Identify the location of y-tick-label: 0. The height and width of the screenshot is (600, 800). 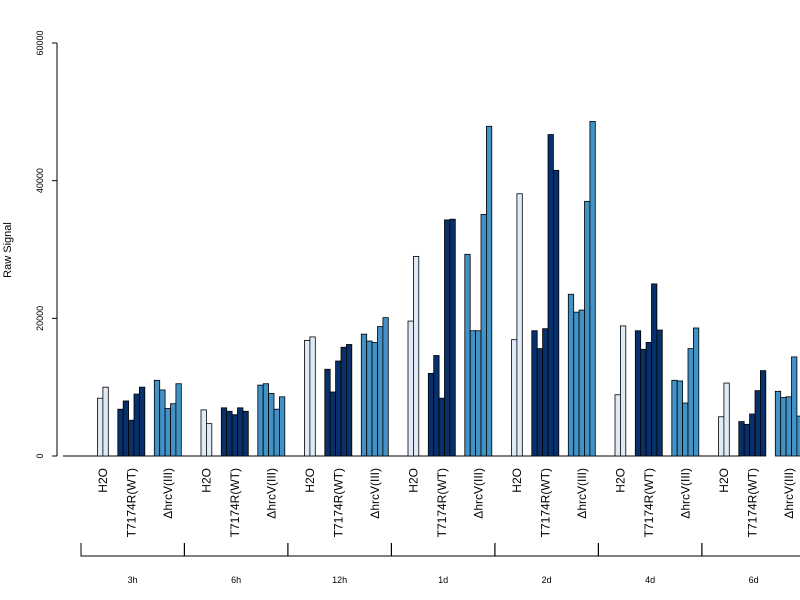
(40, 455).